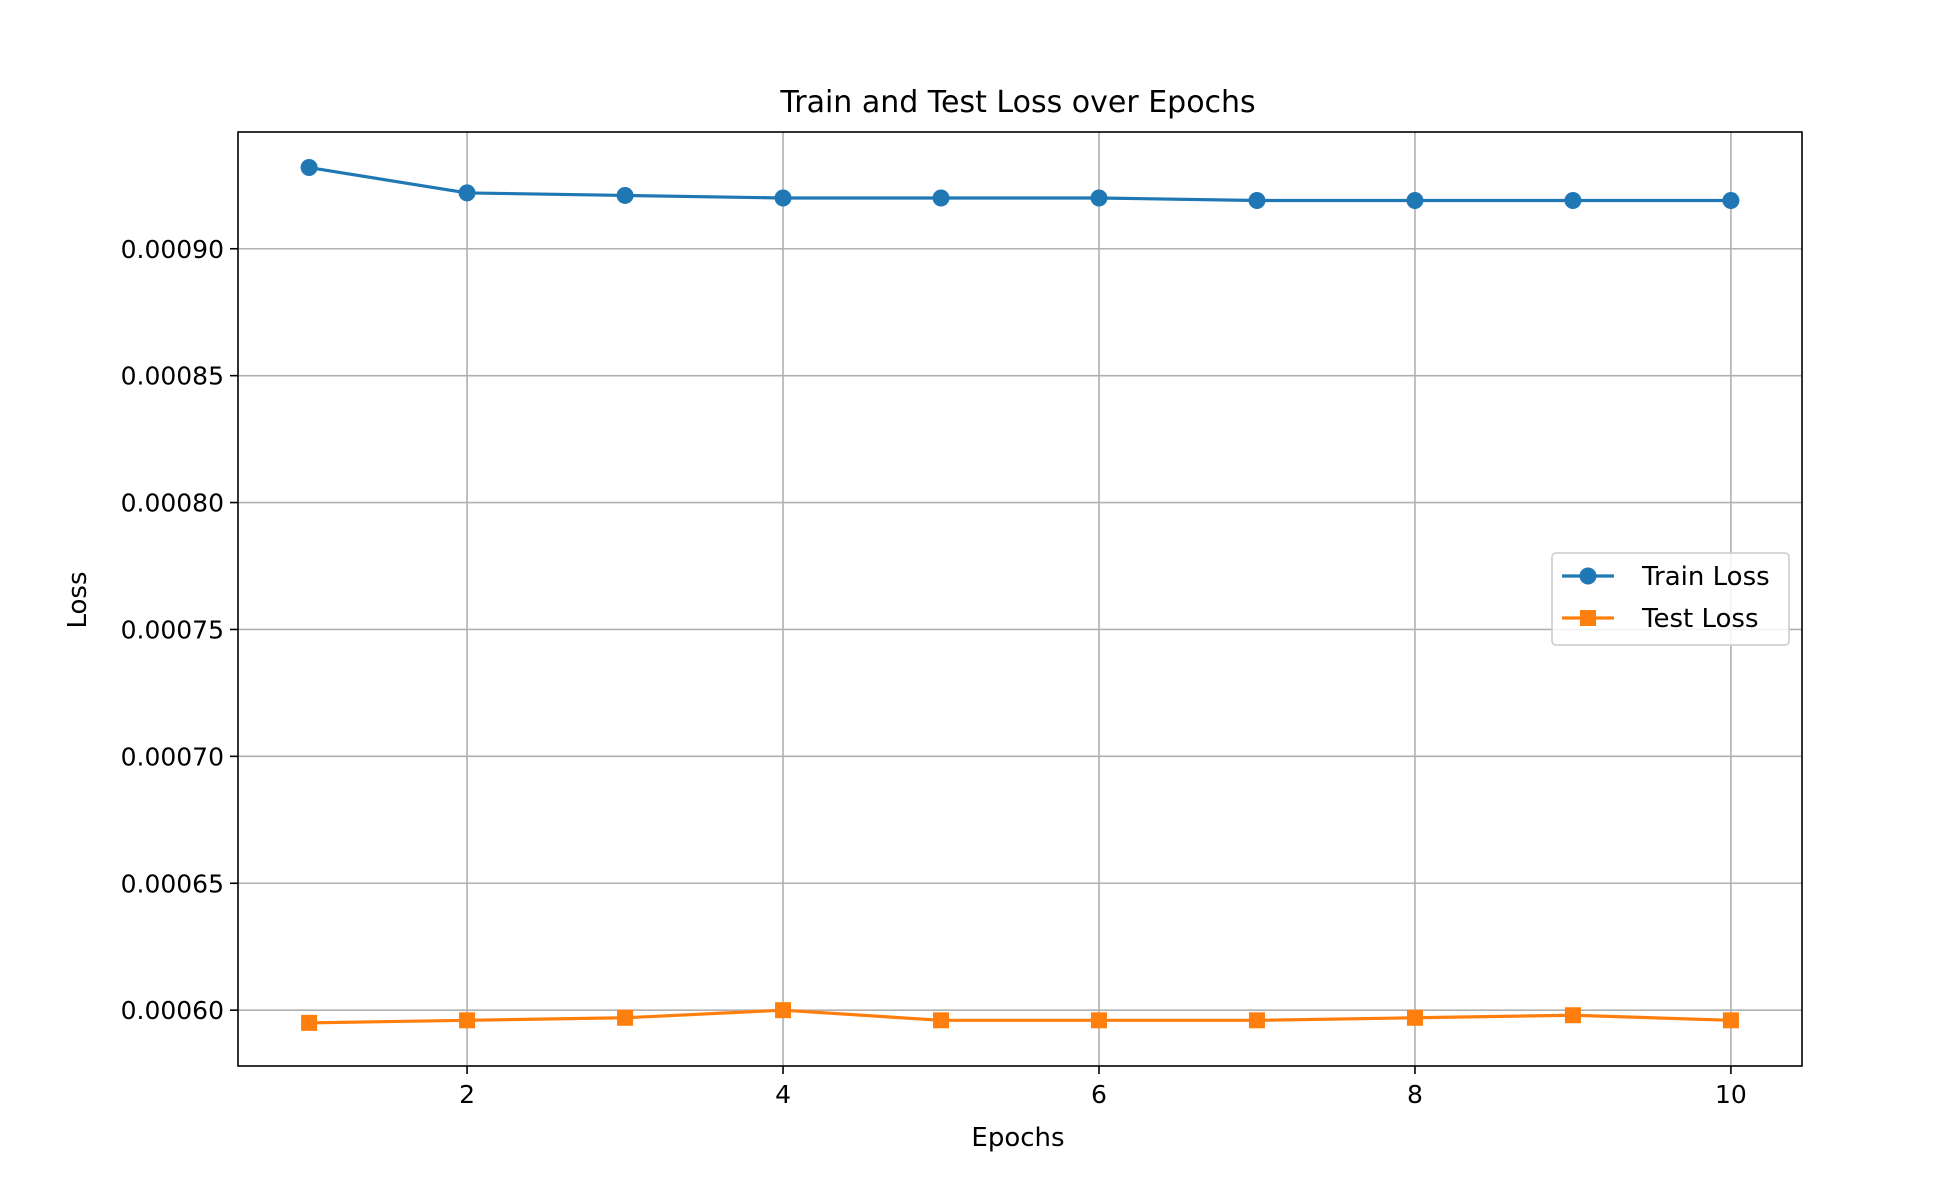 This screenshot has height=1178, width=1940. What do you see at coordinates (172, 756) in the screenshot?
I see `y-tick-label: 0.00070` at bounding box center [172, 756].